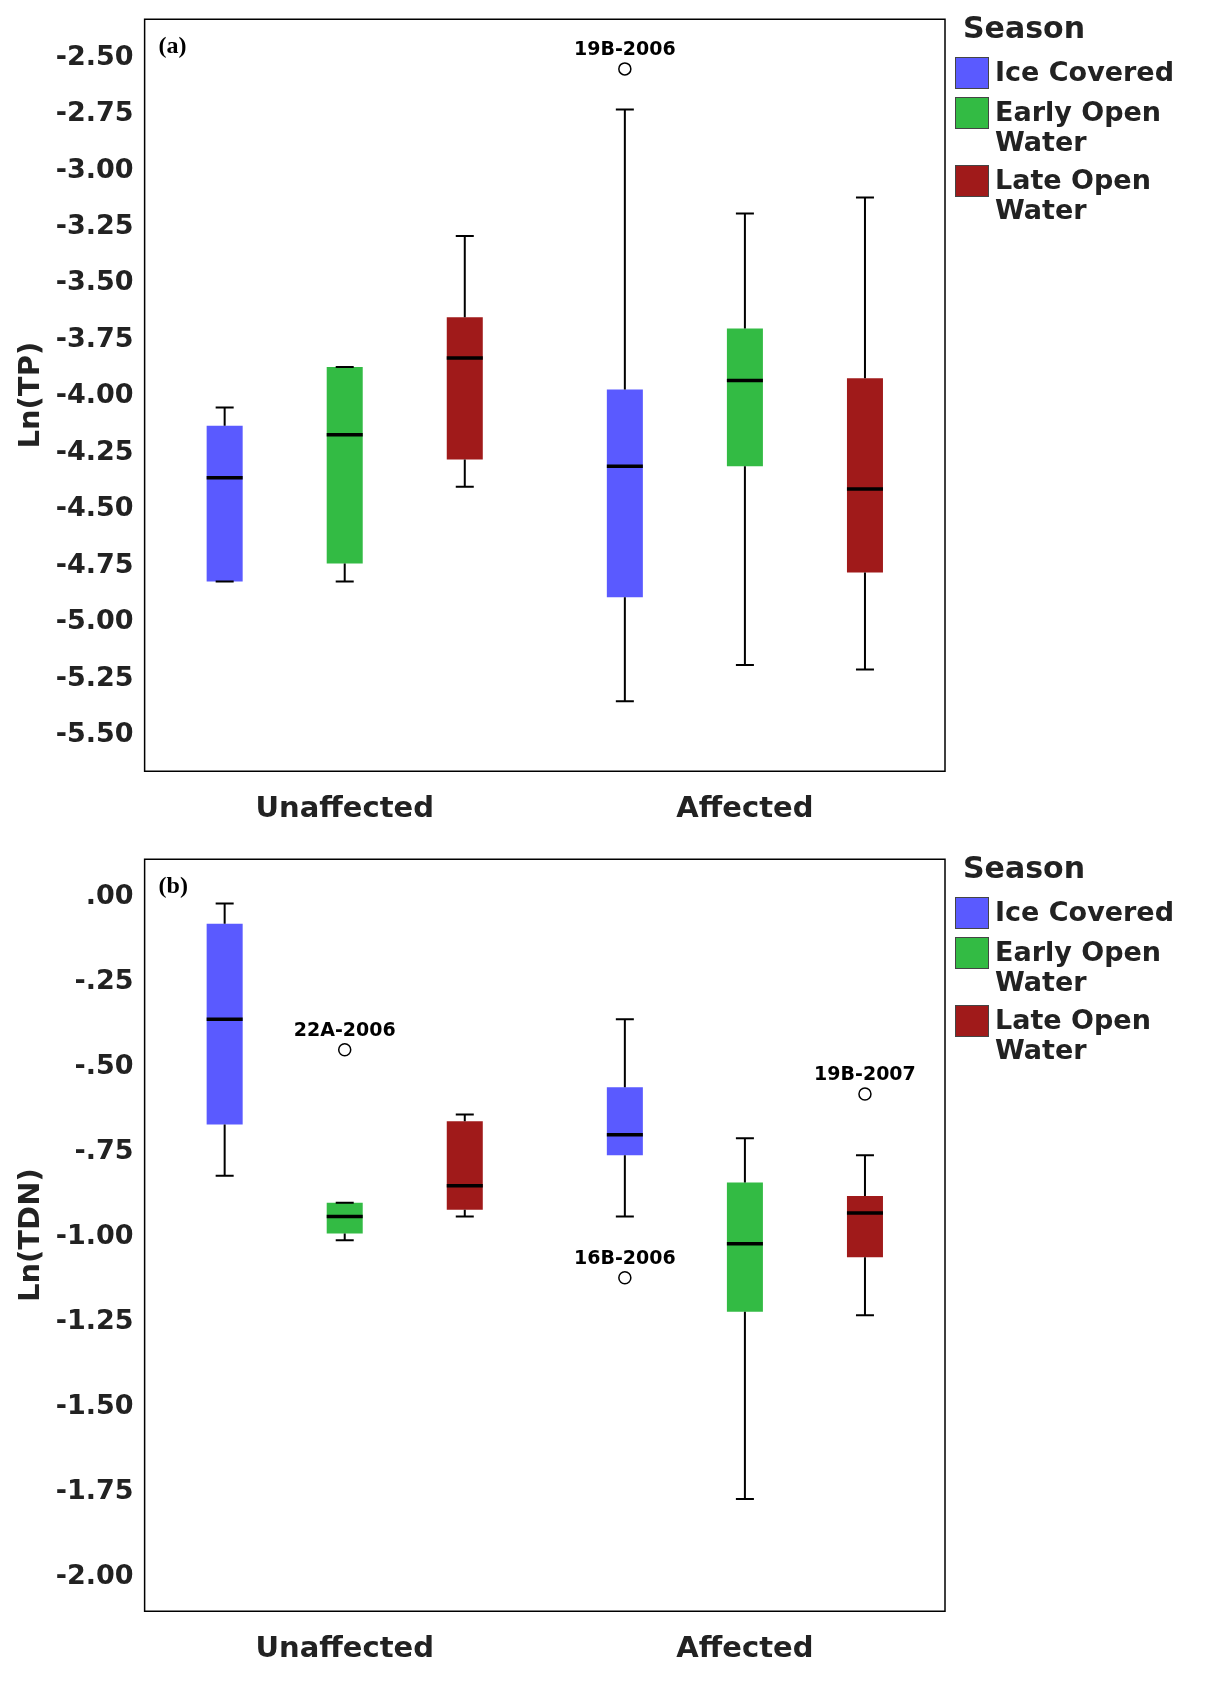 The height and width of the screenshot is (1691, 1212). What do you see at coordinates (865, 1073) in the screenshot?
I see `annotation: 19B-2007` at bounding box center [865, 1073].